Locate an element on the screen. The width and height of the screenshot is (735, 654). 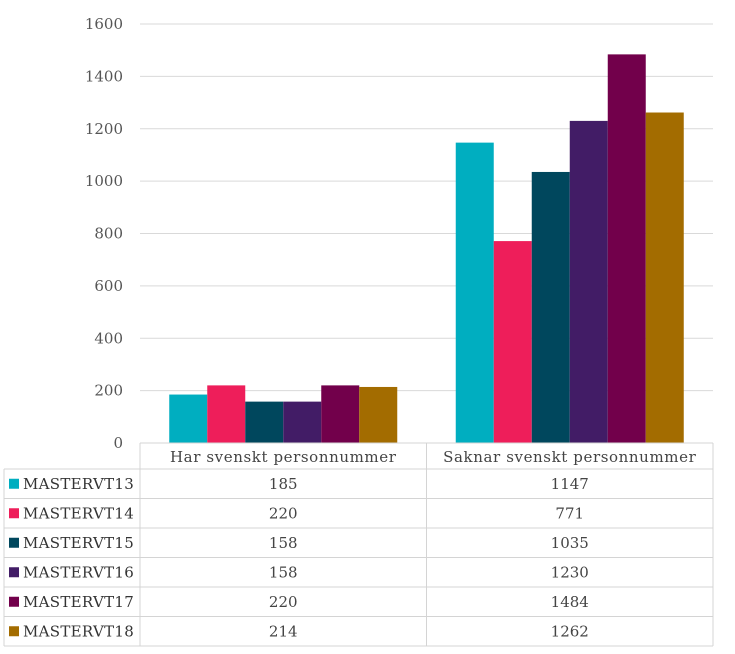
y-tick-label-1000: 1000 is located at coordinates (104, 181).